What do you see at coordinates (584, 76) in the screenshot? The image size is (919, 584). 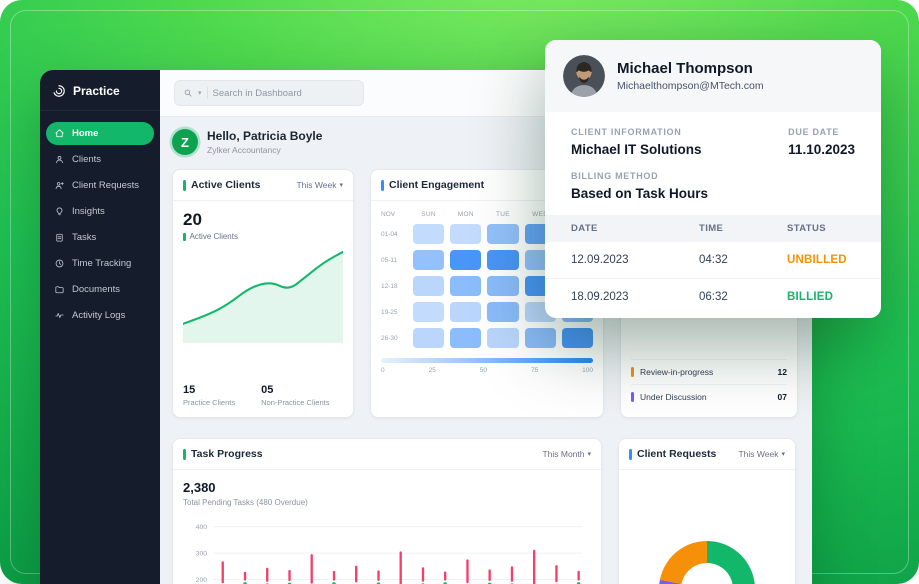 I see `client-avatar` at bounding box center [584, 76].